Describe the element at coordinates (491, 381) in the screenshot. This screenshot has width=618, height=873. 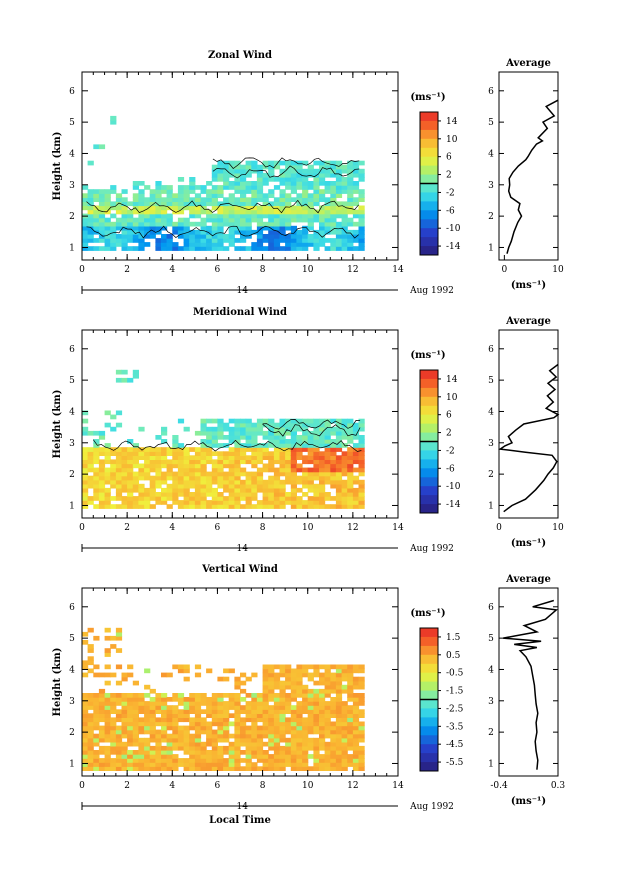
I see `profile-y-tick-label: 5` at that location.